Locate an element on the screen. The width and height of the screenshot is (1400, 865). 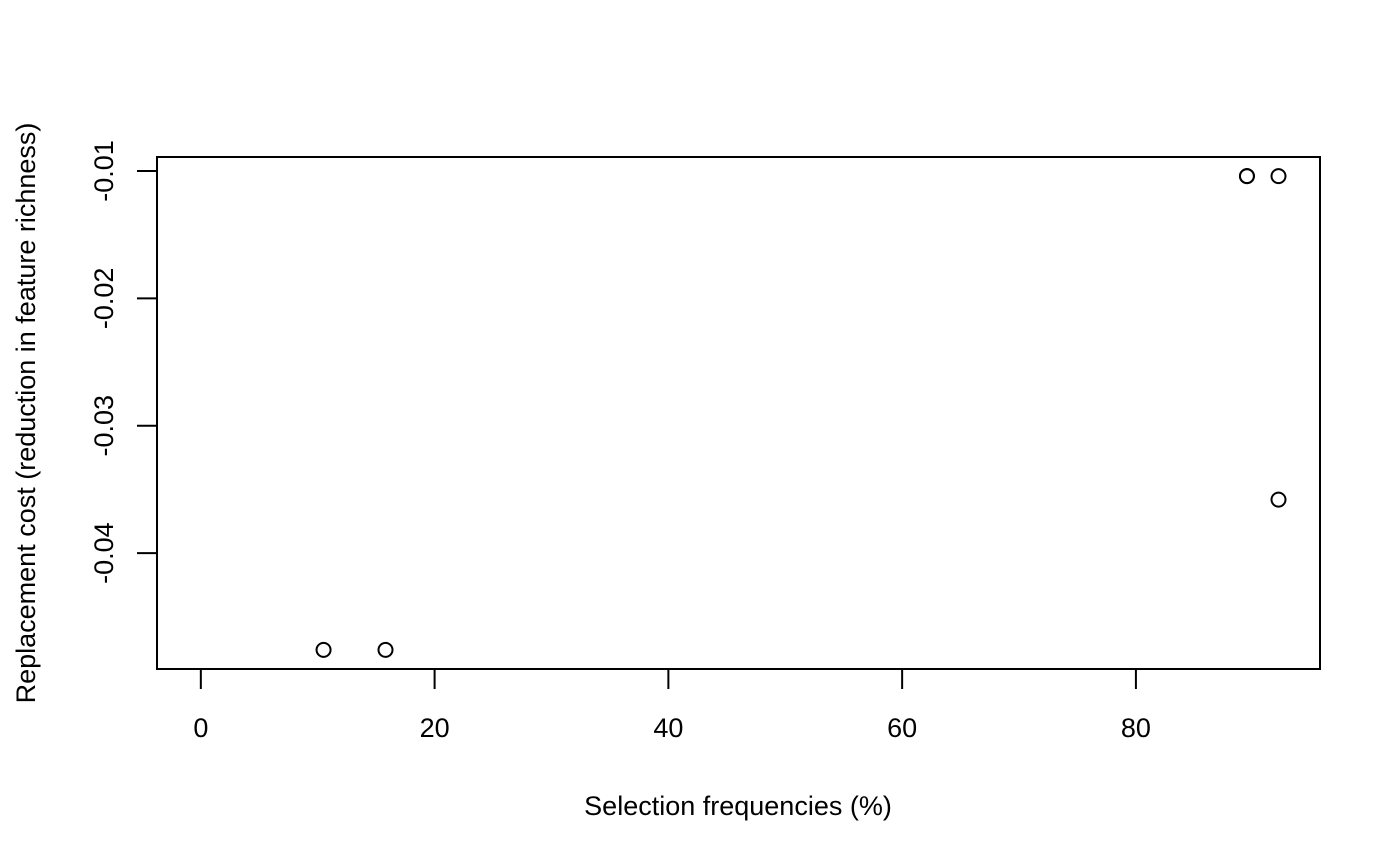
x-axis-label: Selection frequencies (%) is located at coordinates (738, 806).